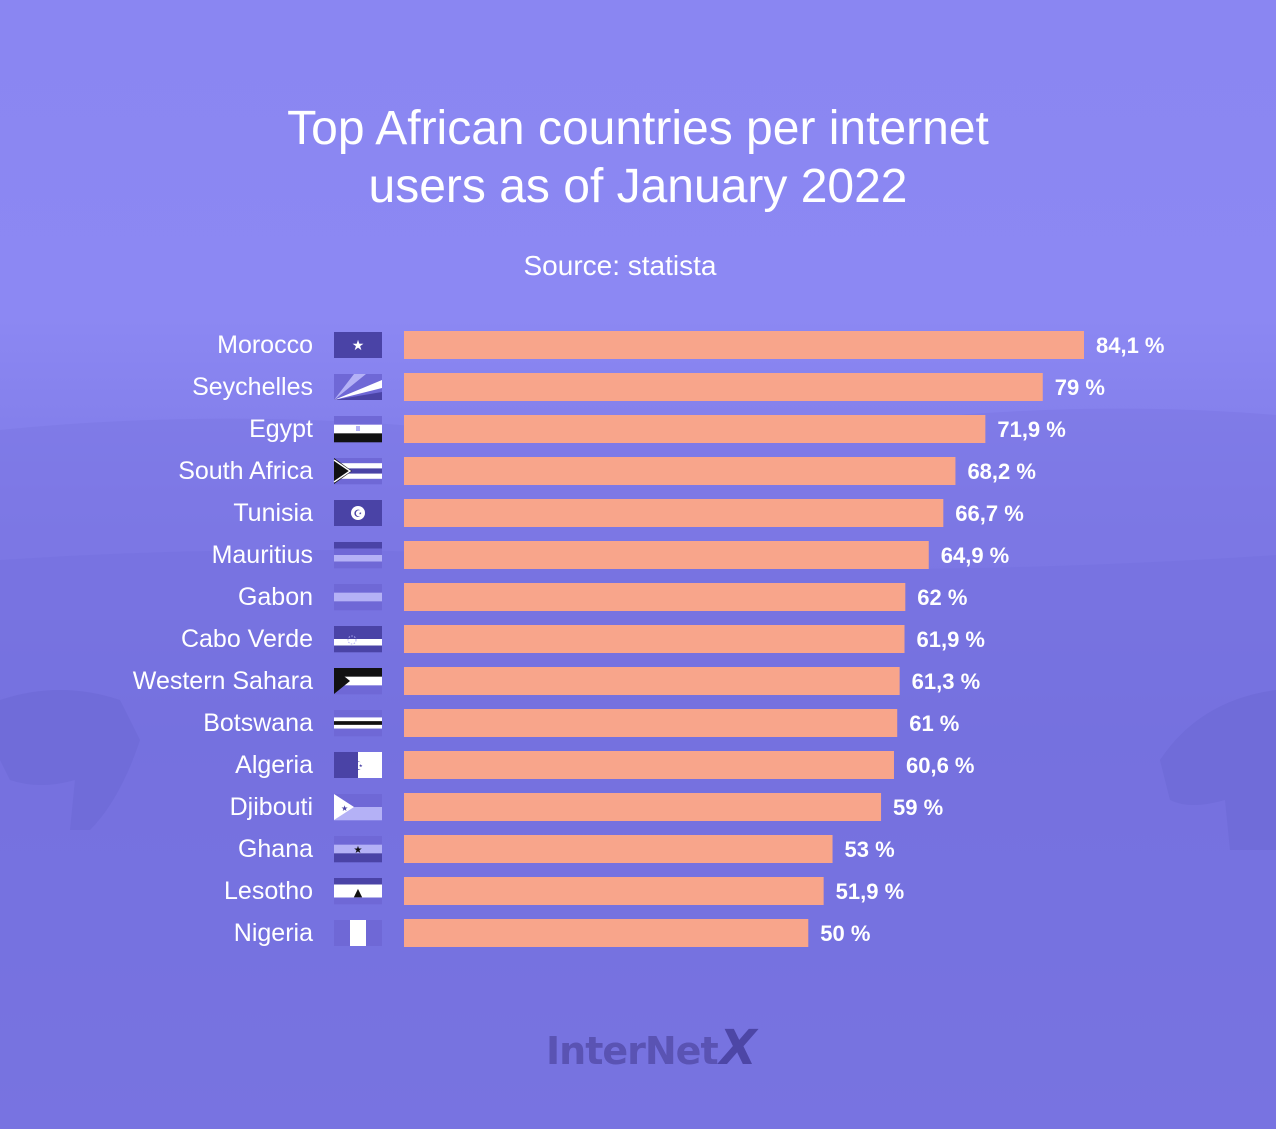  Describe the element at coordinates (870, 849) in the screenshot. I see `value-label: 53 %` at that location.